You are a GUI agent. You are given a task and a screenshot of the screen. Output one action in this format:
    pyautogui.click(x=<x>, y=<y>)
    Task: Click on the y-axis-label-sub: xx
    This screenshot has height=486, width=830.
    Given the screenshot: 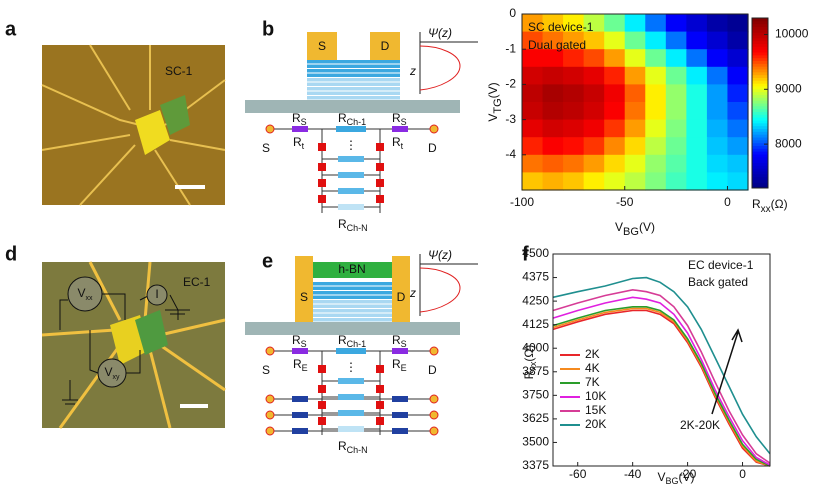 What is the action you would take?
    pyautogui.click(x=533, y=366)
    